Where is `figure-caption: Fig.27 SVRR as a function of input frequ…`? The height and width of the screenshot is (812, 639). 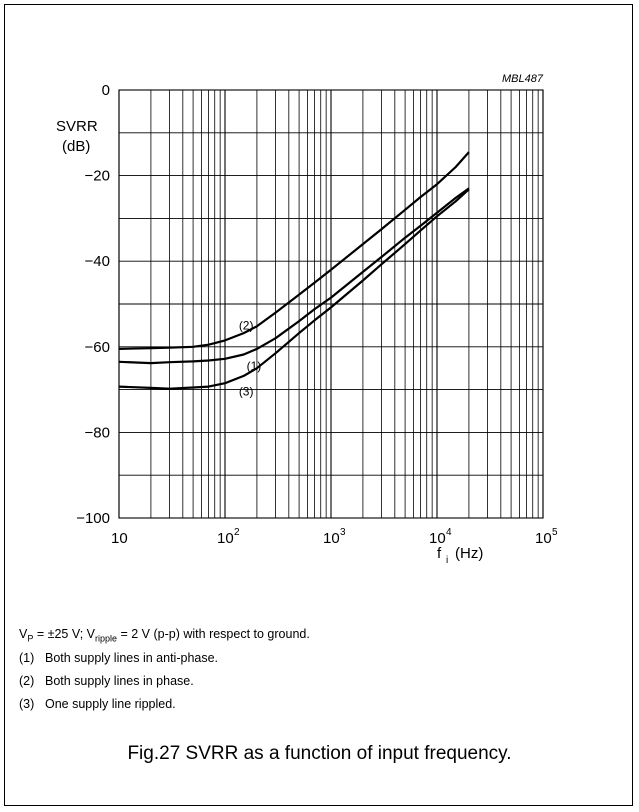
figure-caption: Fig.27 SVRR as a function of input frequ… is located at coordinates (319, 753).